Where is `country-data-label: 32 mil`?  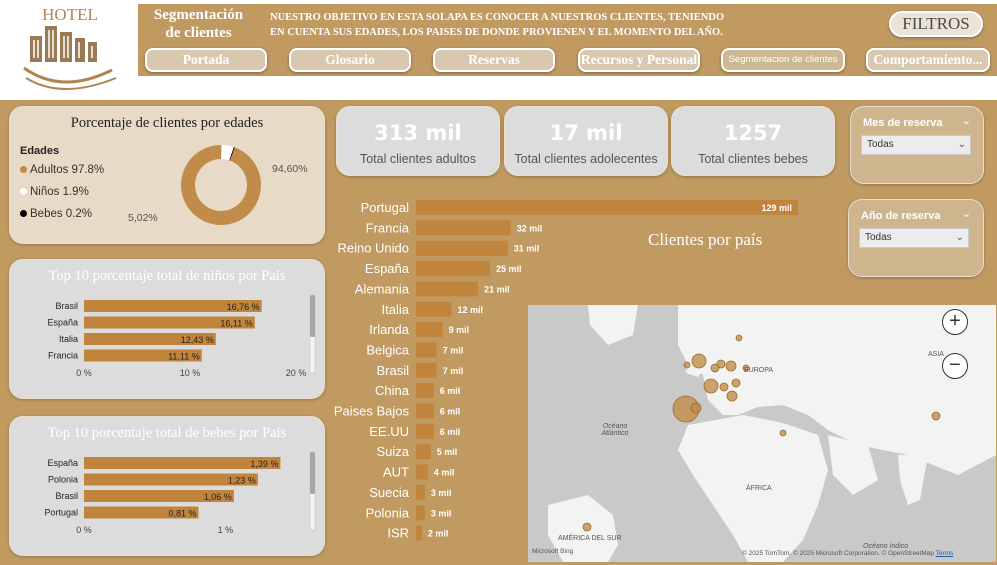
country-data-label: 32 mil is located at coordinates (530, 228).